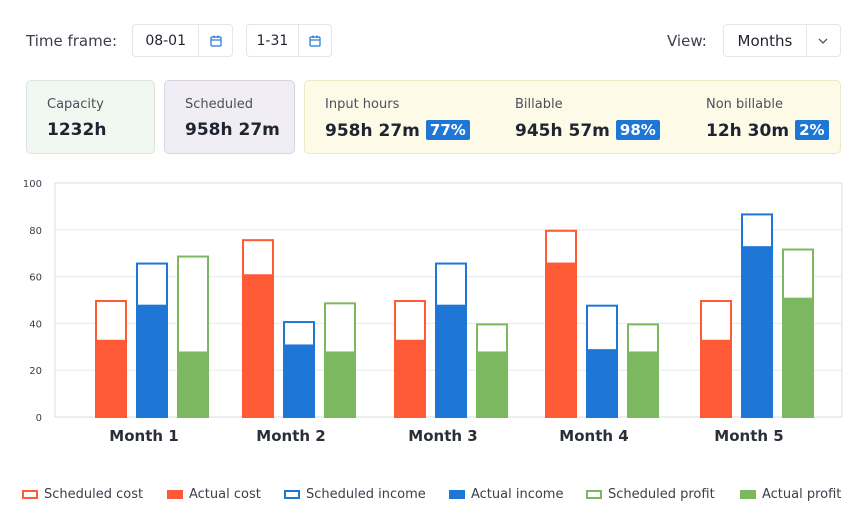 This screenshot has width=861, height=530. What do you see at coordinates (35, 278) in the screenshot?
I see `y-tick-label: 60` at bounding box center [35, 278].